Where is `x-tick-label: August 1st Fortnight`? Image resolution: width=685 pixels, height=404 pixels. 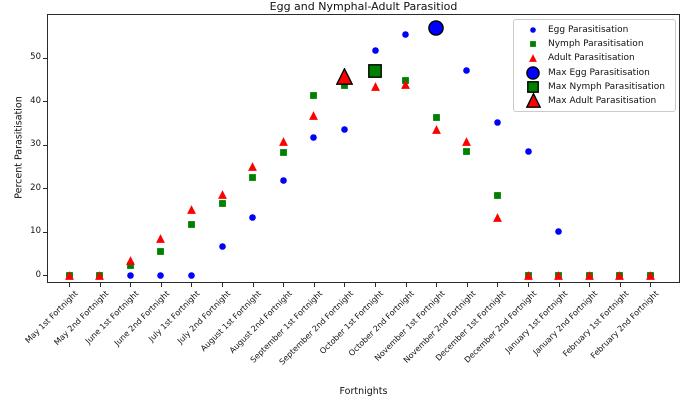
x-tick-label: August 1st Fortnight is located at coordinates (230, 321).